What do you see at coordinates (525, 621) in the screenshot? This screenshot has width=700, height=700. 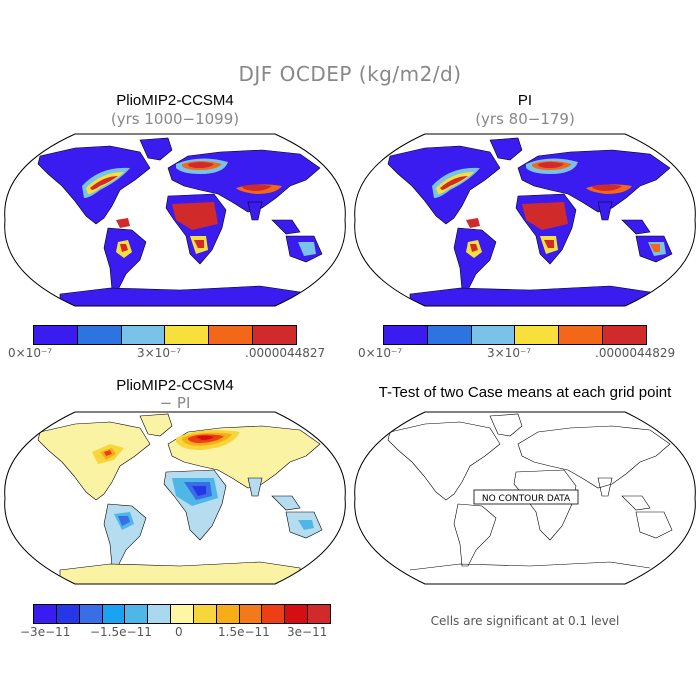 I see `ttest-footnote: Cells are significant at 0.1 level` at bounding box center [525, 621].